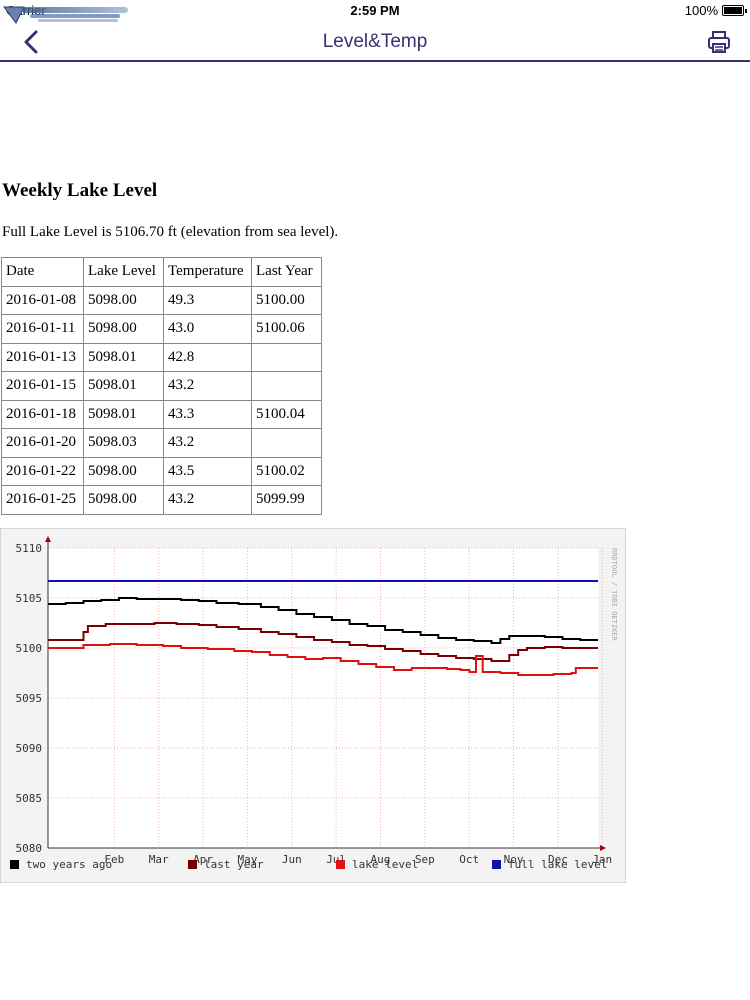  What do you see at coordinates (292, 859) in the screenshot?
I see `x-tick-label: Jun` at bounding box center [292, 859].